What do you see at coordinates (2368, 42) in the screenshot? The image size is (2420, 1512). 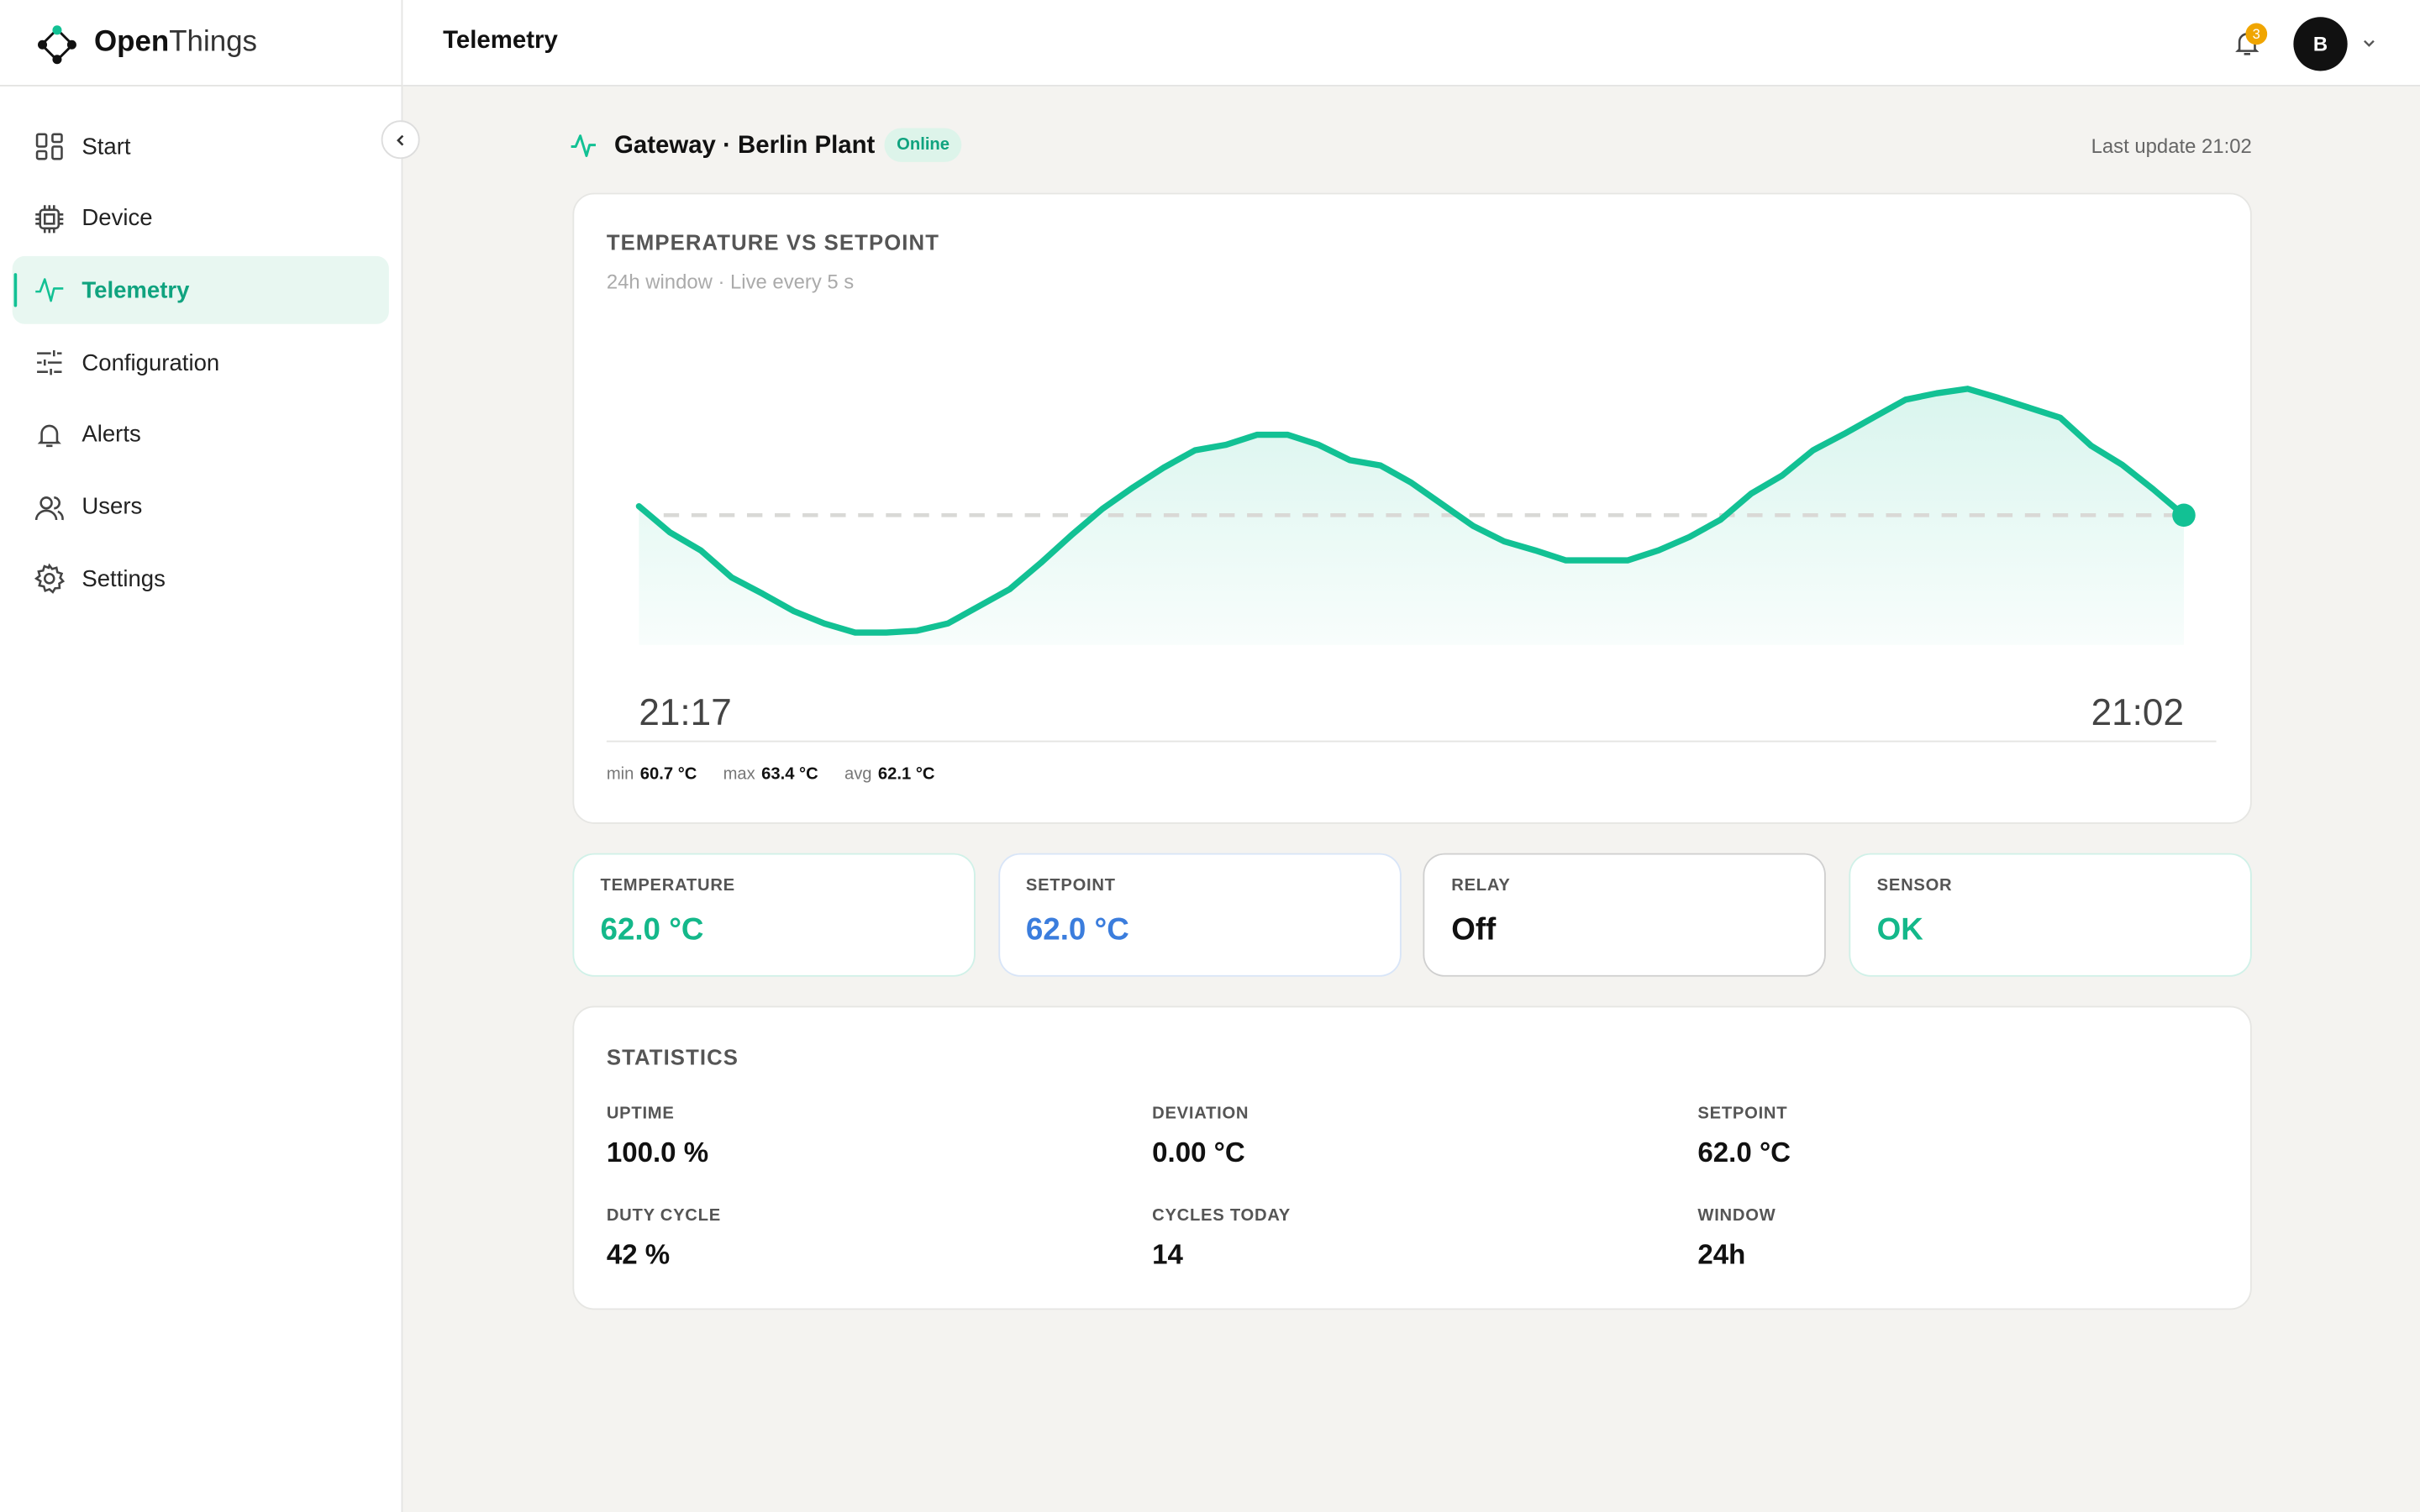 I see `chevron-down` at bounding box center [2368, 42].